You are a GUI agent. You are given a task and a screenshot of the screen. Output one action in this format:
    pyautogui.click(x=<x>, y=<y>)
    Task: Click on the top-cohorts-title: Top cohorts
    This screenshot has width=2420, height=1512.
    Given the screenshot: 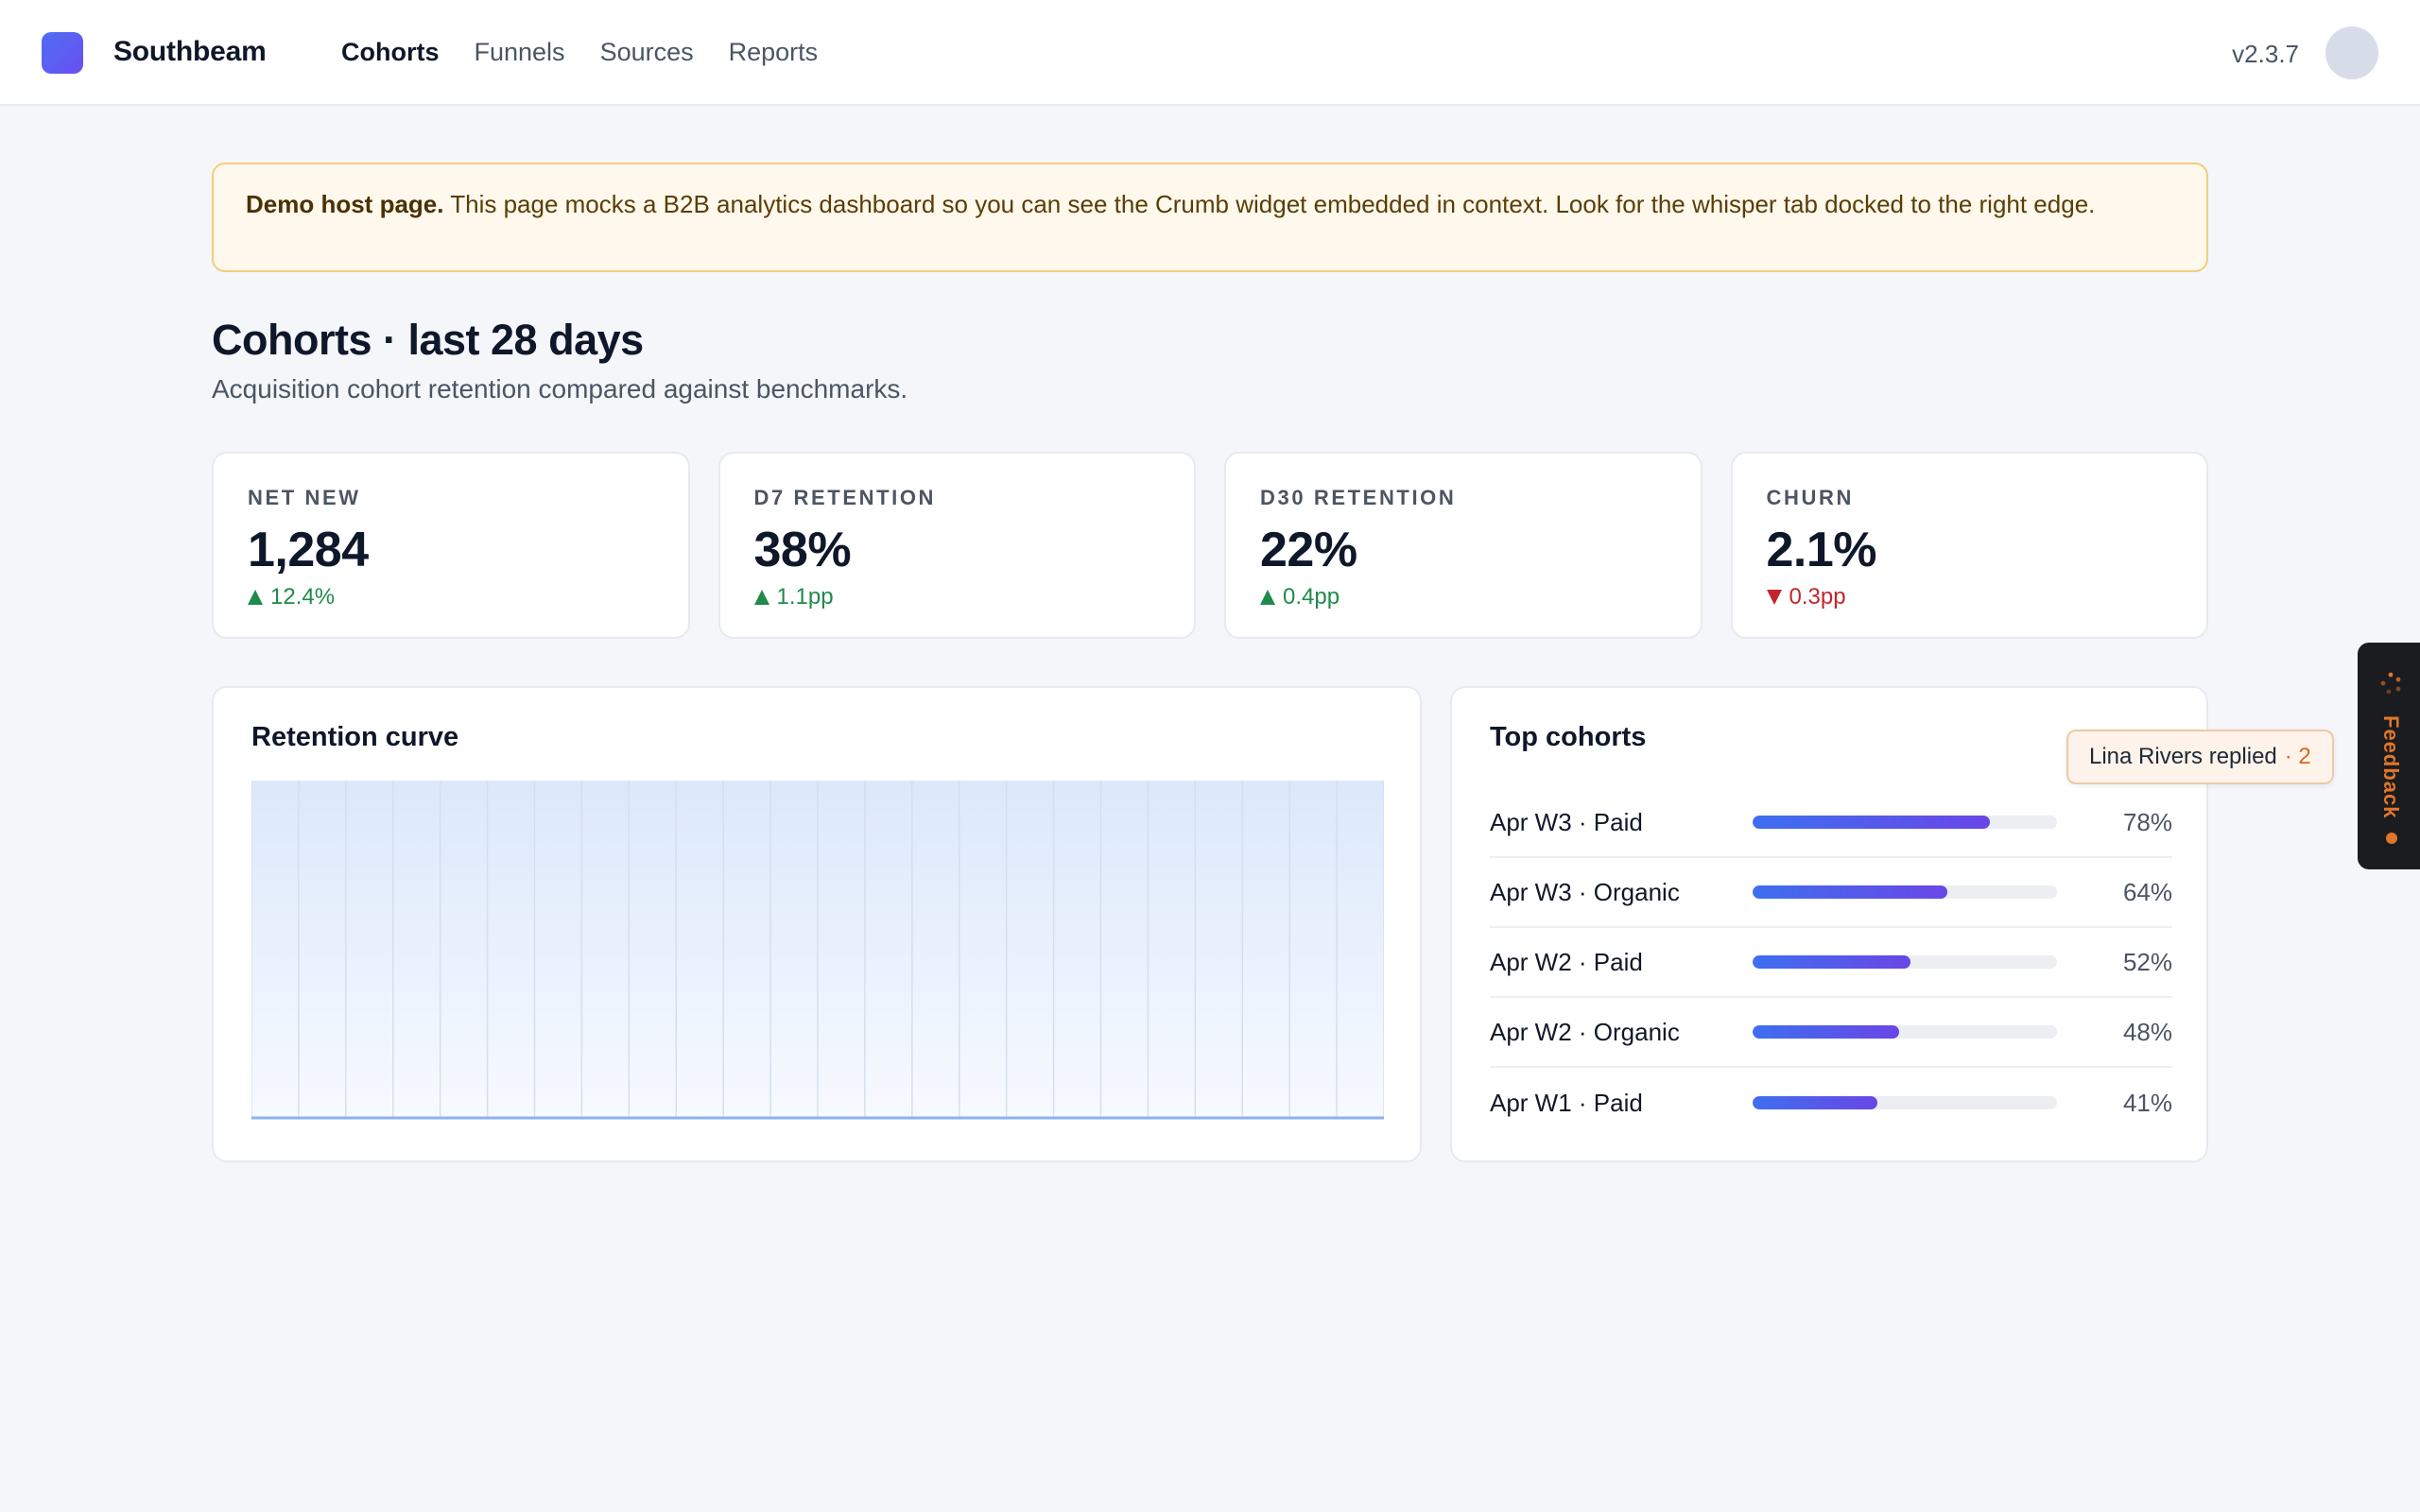 What is the action you would take?
    pyautogui.click(x=1568, y=737)
    